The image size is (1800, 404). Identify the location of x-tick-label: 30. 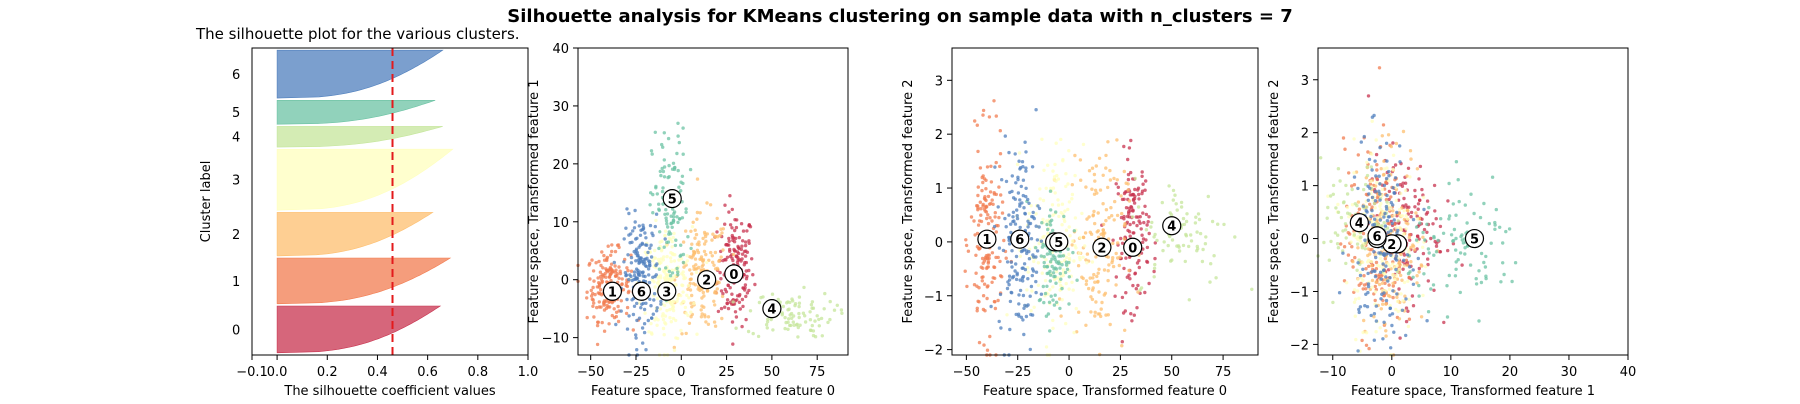
(1569, 372).